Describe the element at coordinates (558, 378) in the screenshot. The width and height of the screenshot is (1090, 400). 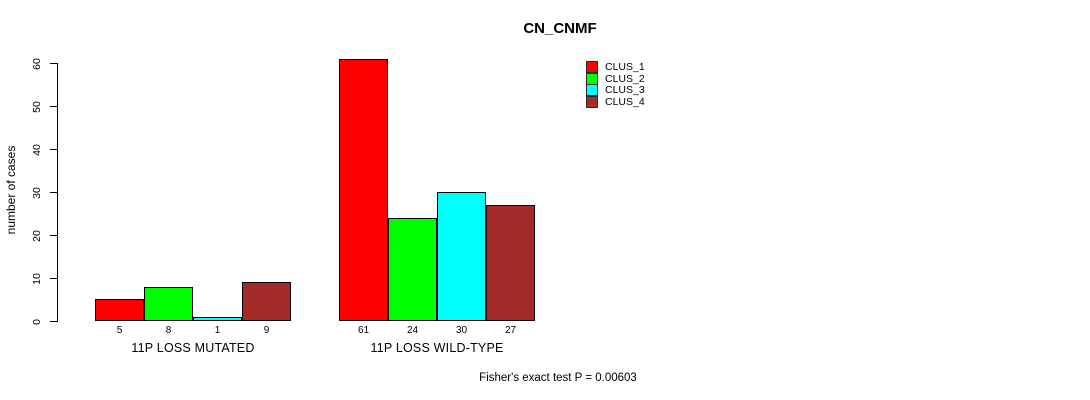
I see `footnote-text: Fisher's exact test P = 0.00603` at that location.